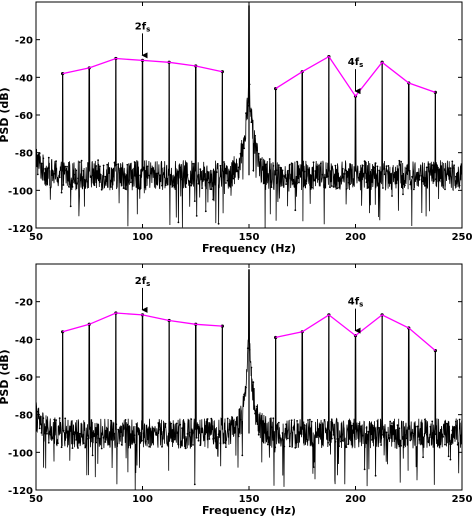 The height and width of the screenshot is (516, 474). What do you see at coordinates (355, 499) in the screenshot?
I see `x-tick-label: 200` at bounding box center [355, 499].